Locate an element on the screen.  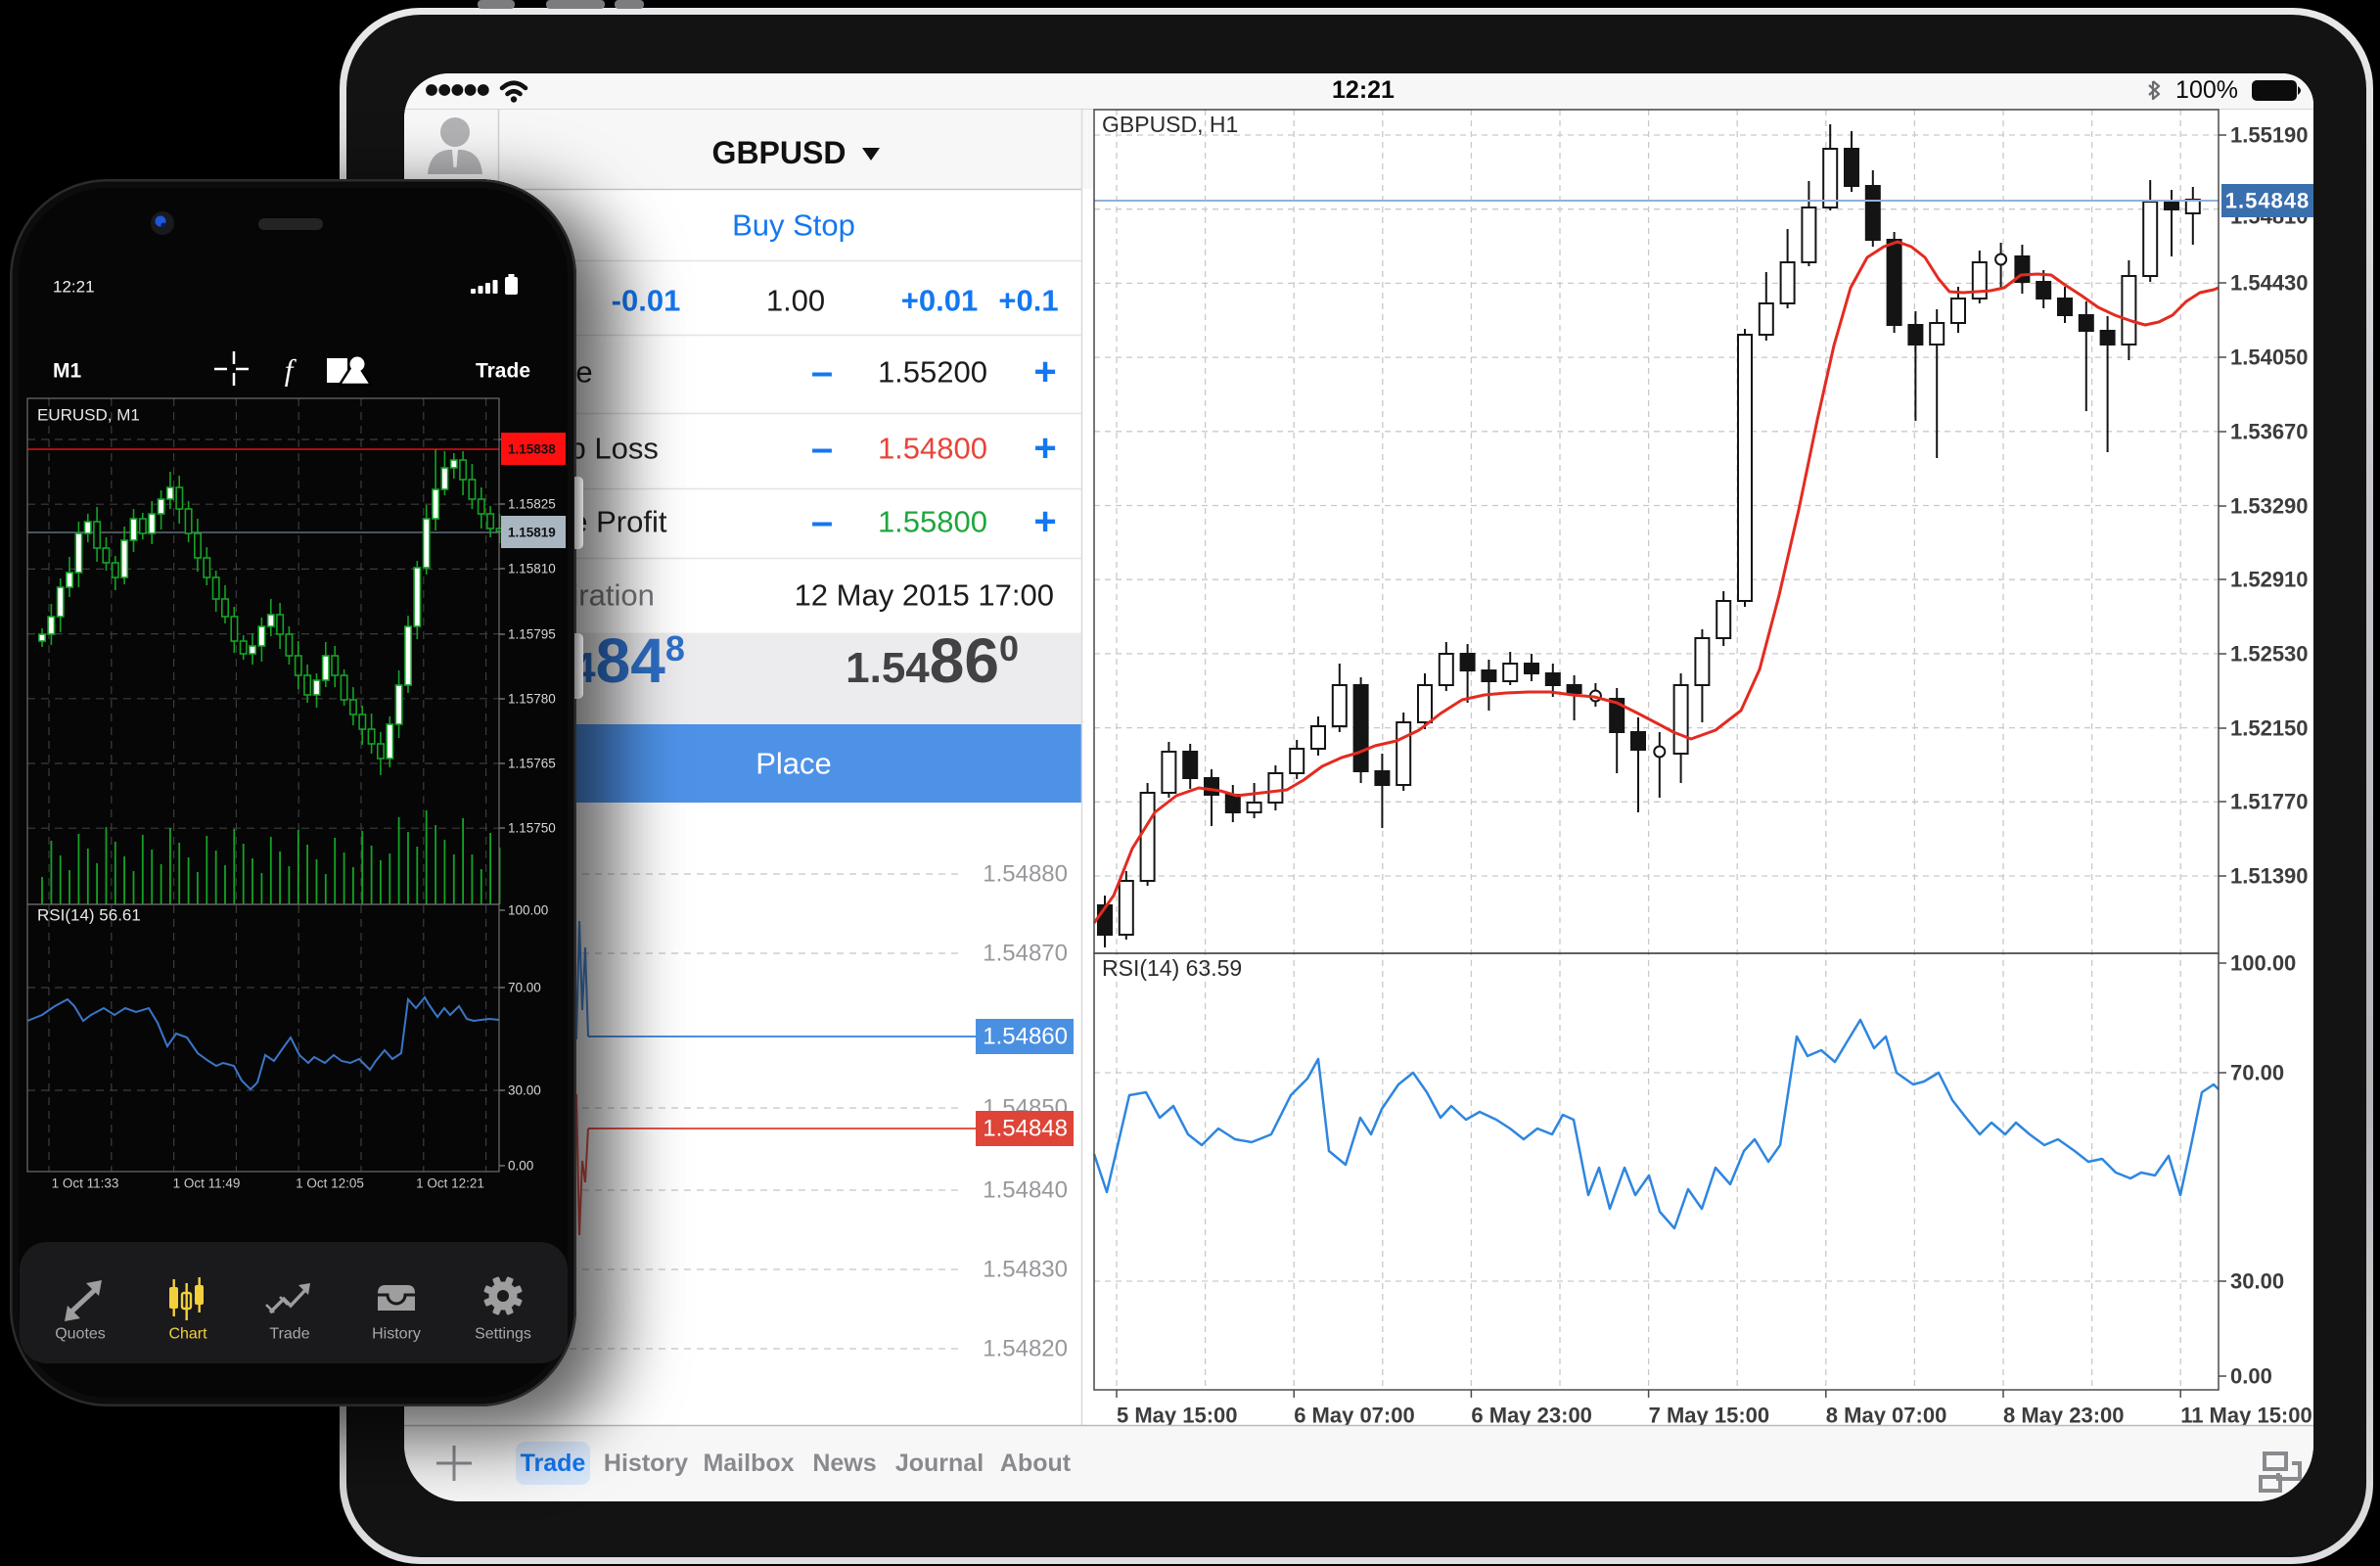
svg-text: 1.54430 is located at coordinates (2269, 284).